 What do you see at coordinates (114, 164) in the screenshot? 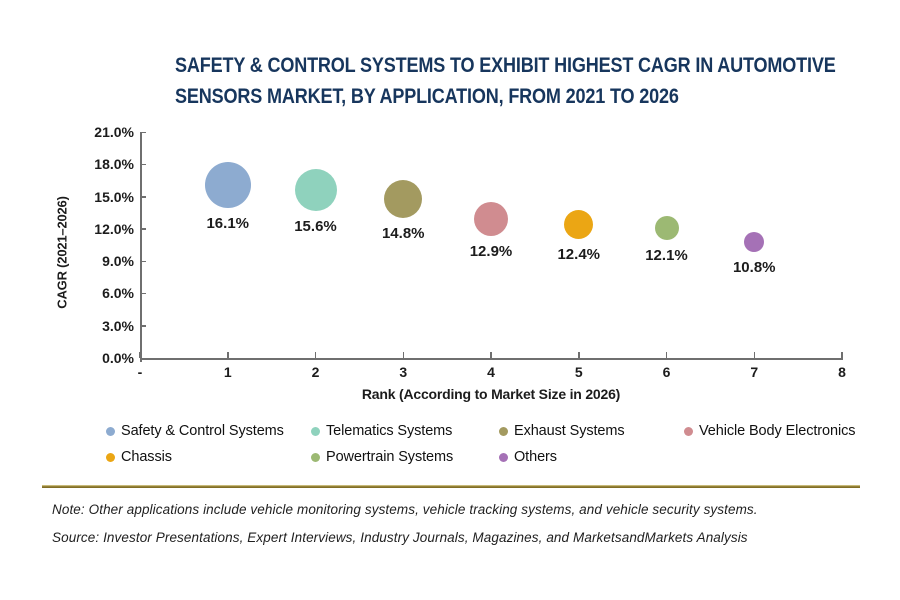
I see `y-tick-label: 18.0%` at bounding box center [114, 164].